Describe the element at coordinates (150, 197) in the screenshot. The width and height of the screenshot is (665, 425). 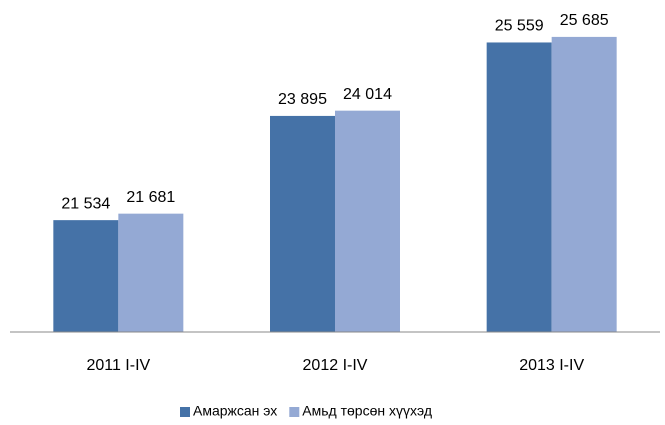
I see `value-label: 21 681` at that location.